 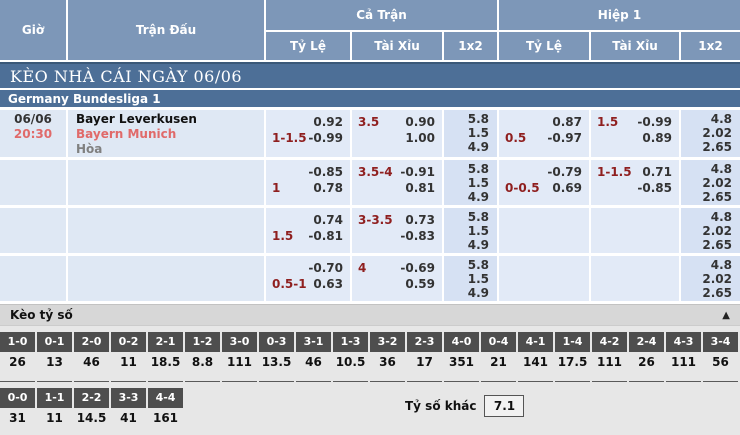 What do you see at coordinates (328, 188) in the screenshot?
I see `ft-hdp-odd-bottom: 0.78` at bounding box center [328, 188].